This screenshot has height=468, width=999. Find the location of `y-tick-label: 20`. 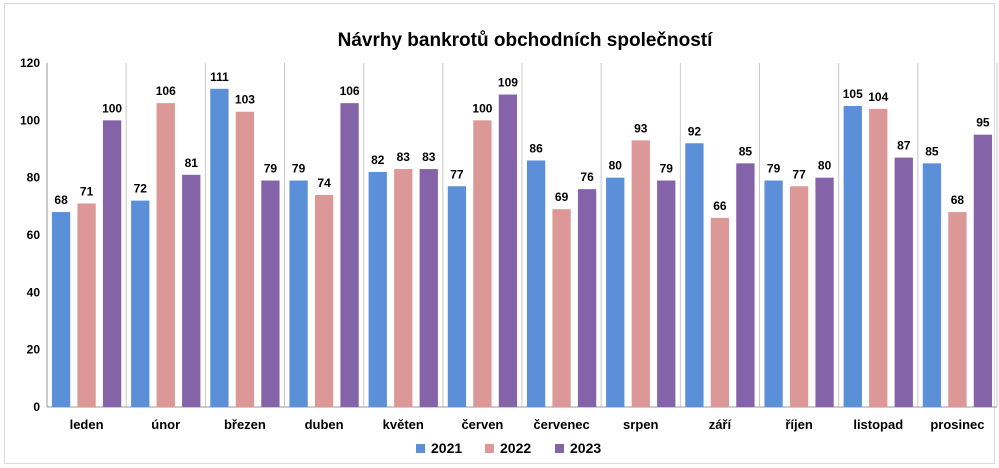

y-tick-label: 20 is located at coordinates (34, 350).